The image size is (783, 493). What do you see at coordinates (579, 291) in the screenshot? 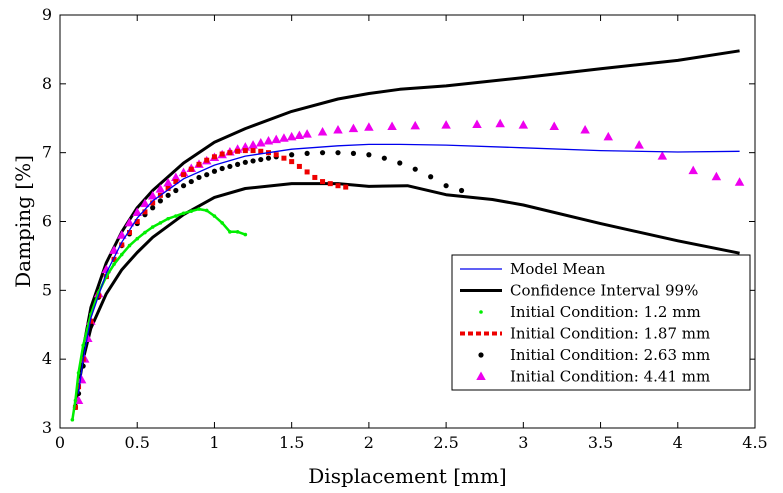
I see `legend-item: Confidence Interval 99%` at bounding box center [579, 291].